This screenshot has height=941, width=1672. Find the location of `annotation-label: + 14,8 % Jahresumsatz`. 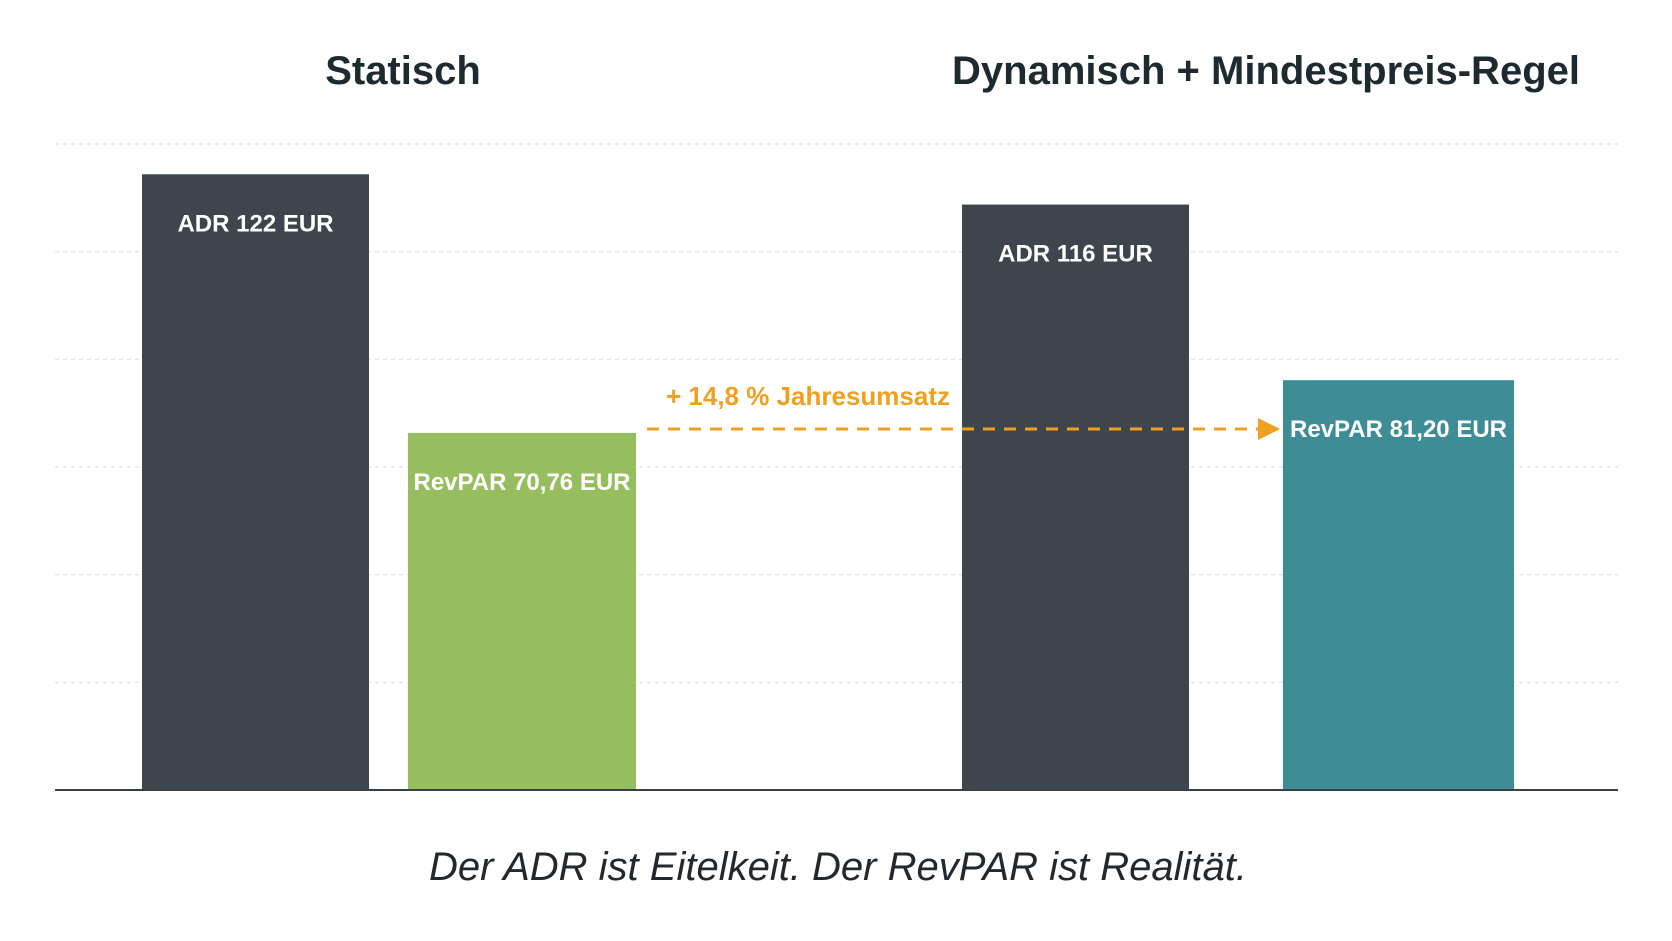

annotation-label: + 14,8 % Jahresumsatz is located at coordinates (808, 396).